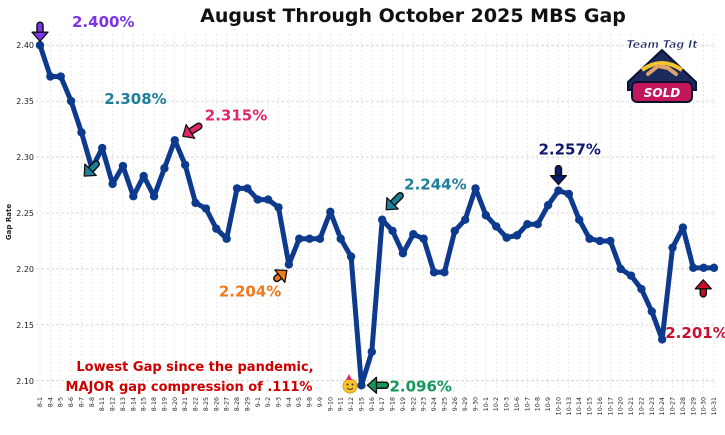 This screenshot has height=435, width=725. Describe the element at coordinates (413, 16) in the screenshot. I see `chart-title: August Through October 2025 MBS Gap` at that location.